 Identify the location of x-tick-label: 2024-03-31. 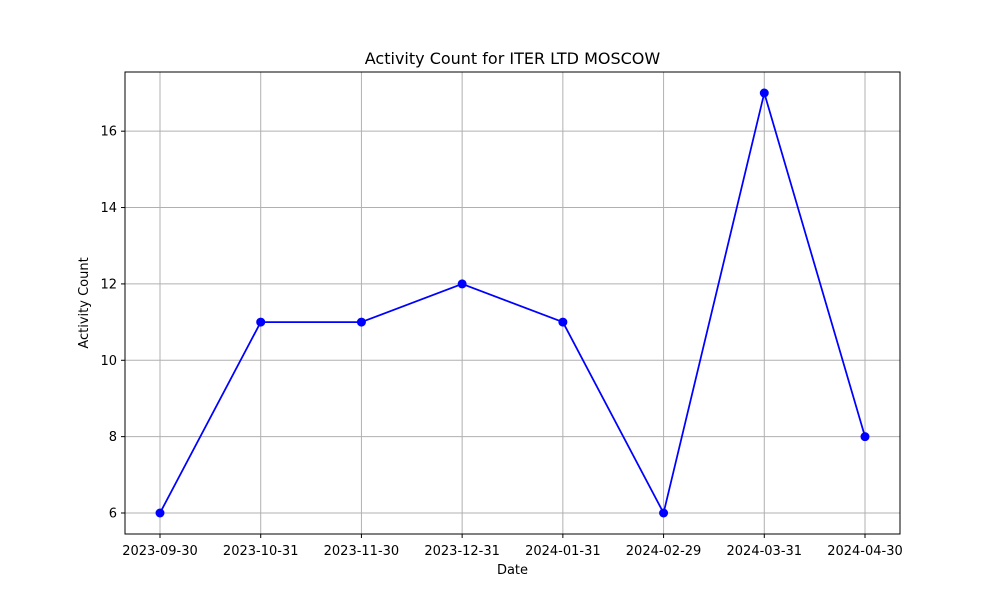
(765, 551).